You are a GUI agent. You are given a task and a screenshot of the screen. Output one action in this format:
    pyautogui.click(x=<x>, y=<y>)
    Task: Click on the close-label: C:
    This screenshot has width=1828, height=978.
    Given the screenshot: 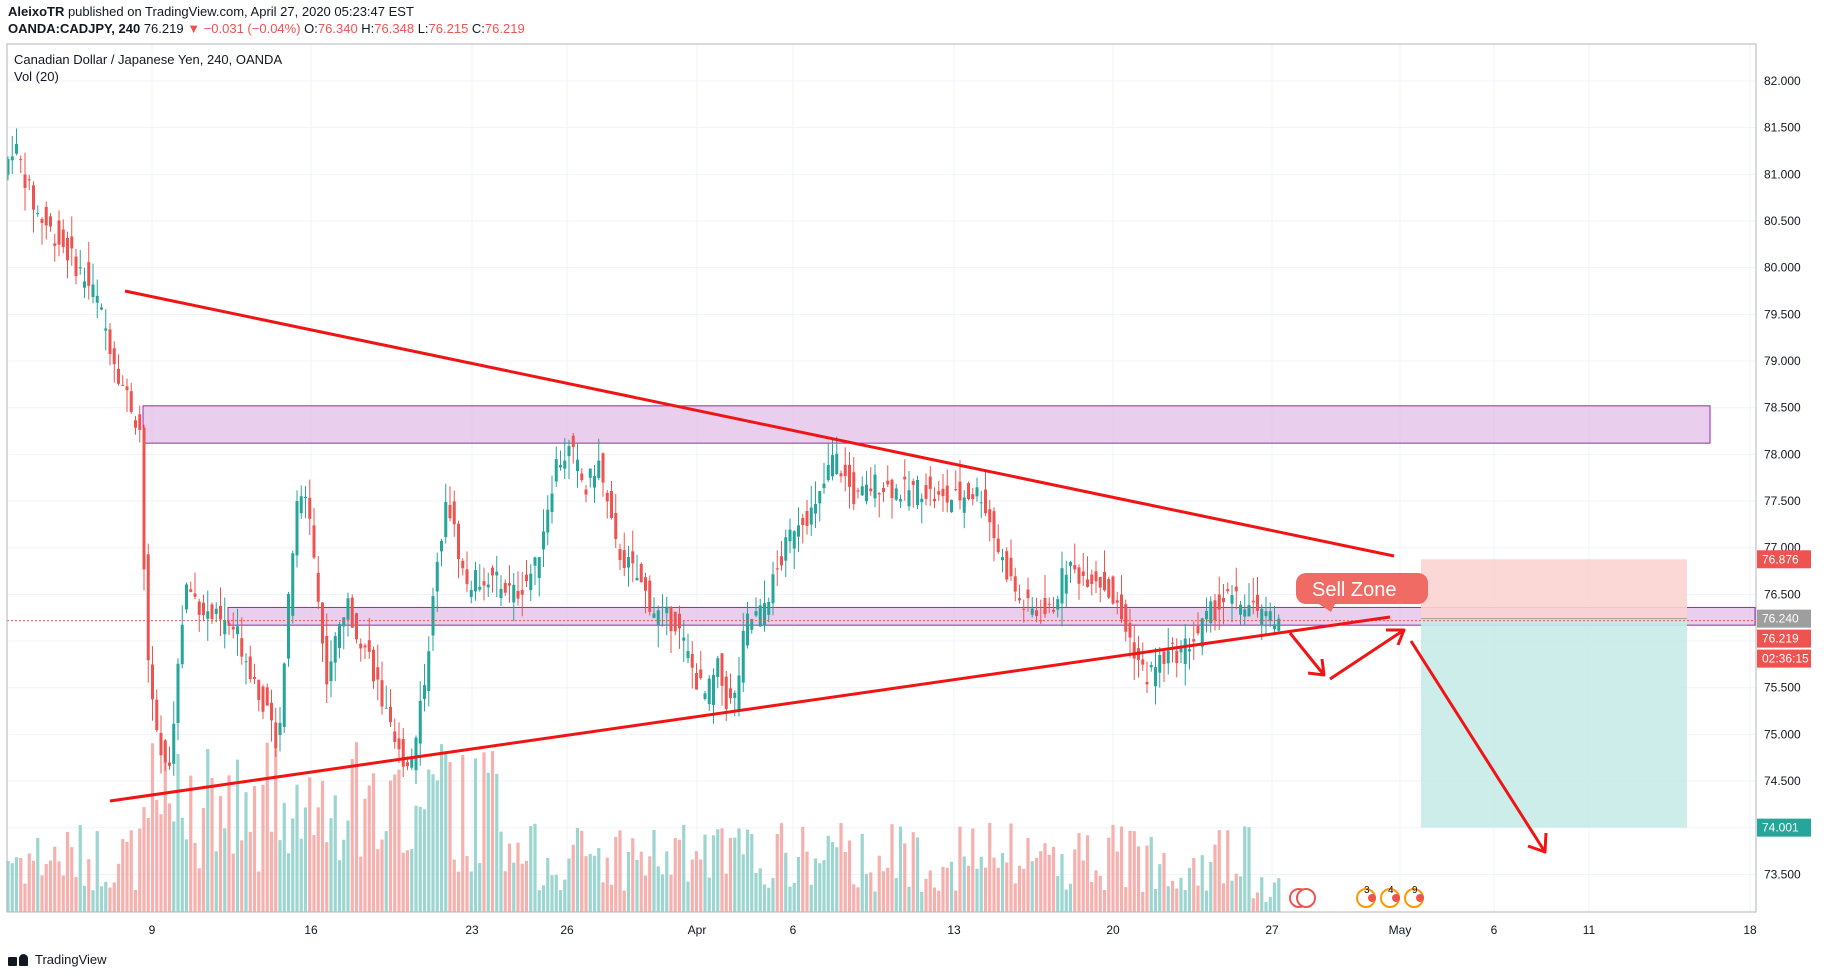 What is the action you would take?
    pyautogui.click(x=478, y=28)
    